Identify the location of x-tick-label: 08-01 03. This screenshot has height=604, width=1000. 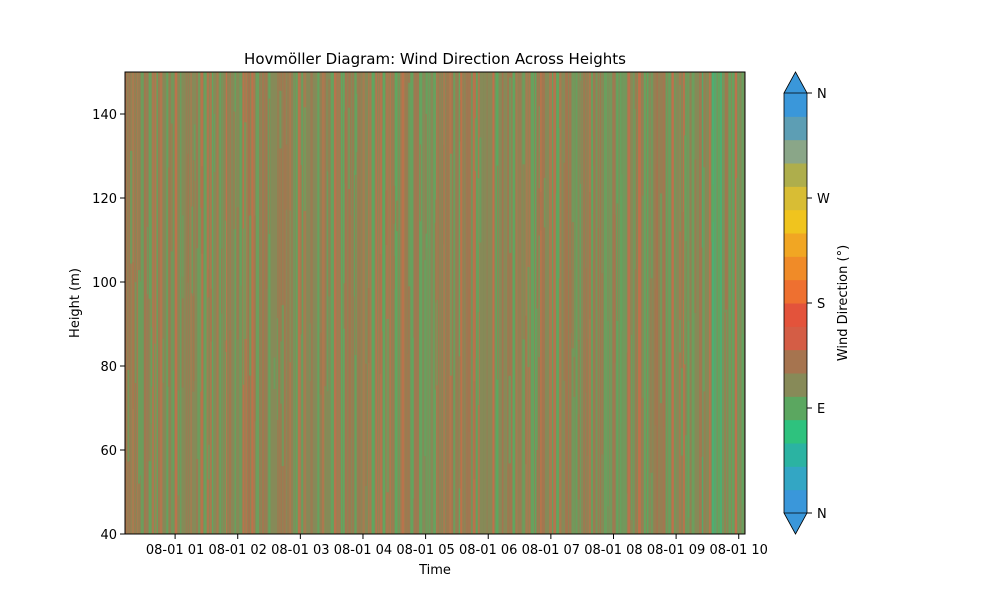
(300, 550).